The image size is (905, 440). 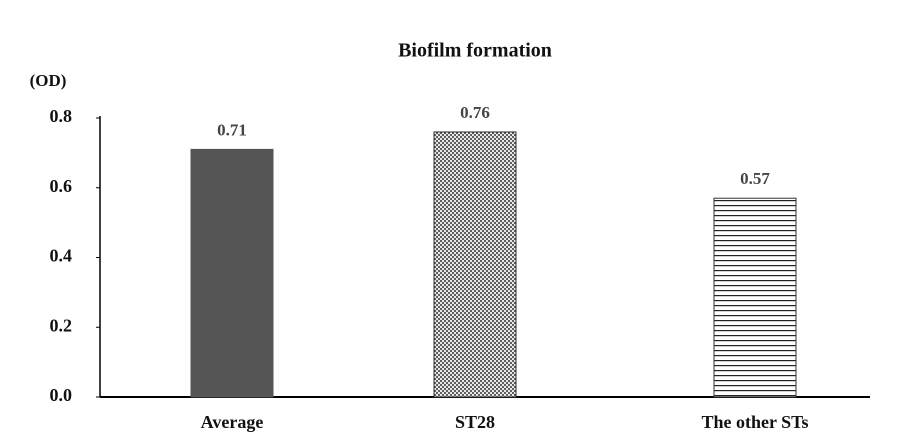 What do you see at coordinates (232, 129) in the screenshot?
I see `data-label: 0.71` at bounding box center [232, 129].